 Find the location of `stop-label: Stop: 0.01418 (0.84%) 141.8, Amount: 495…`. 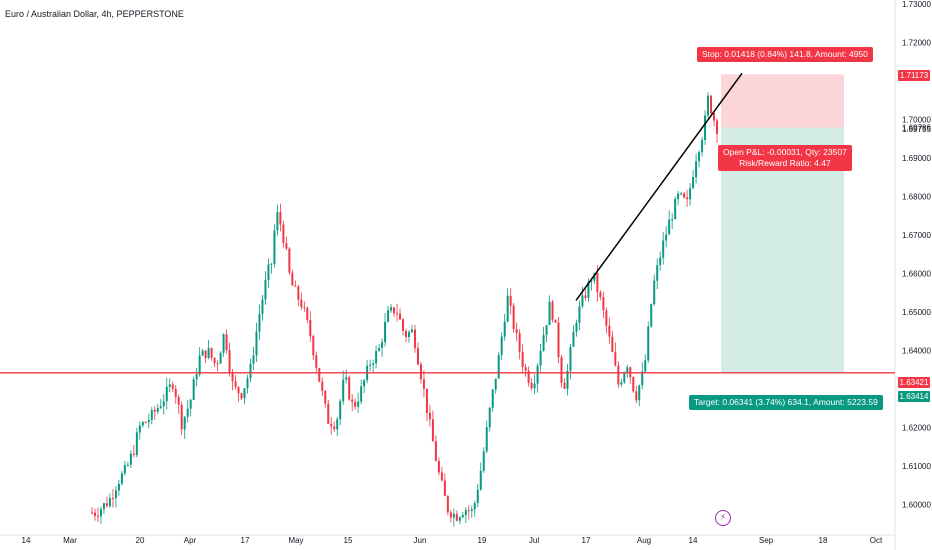

stop-label: Stop: 0.01418 (0.84%) 141.8, Amount: 495… is located at coordinates (785, 54).